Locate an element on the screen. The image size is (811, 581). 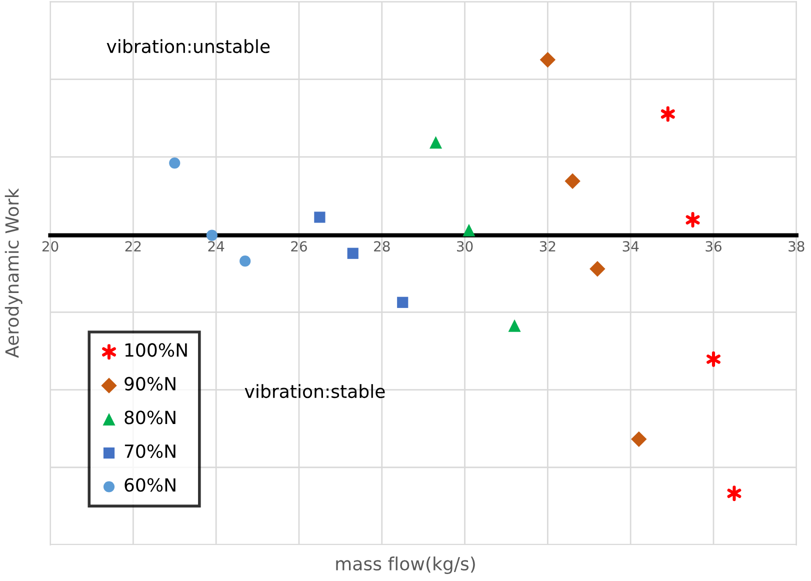
annotation: vibration:stable is located at coordinates (314, 391).